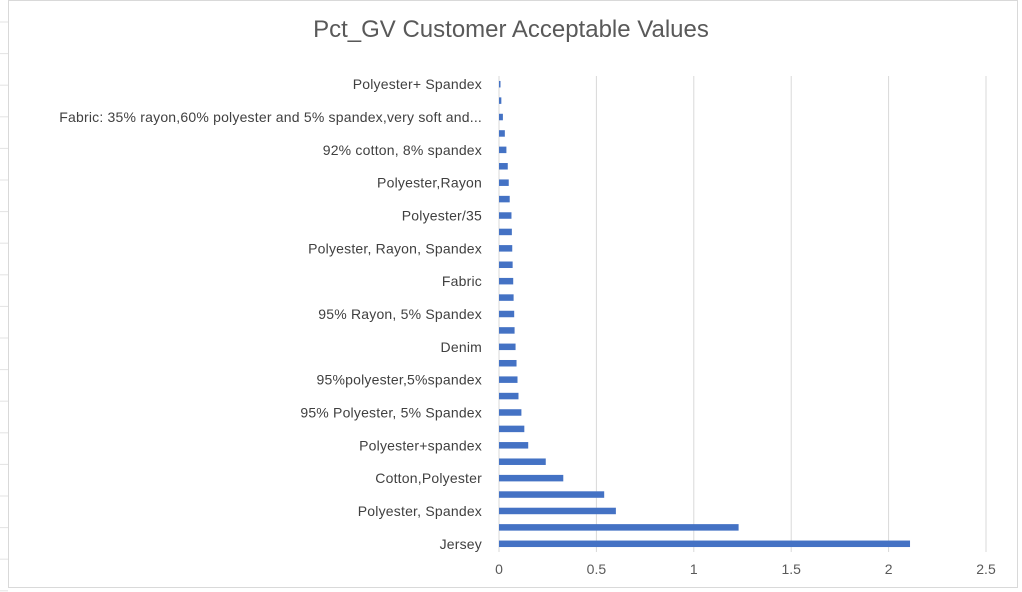 The width and height of the screenshot is (1022, 592). Describe the element at coordinates (889, 569) in the screenshot. I see `x-tick-label: 2` at that location.